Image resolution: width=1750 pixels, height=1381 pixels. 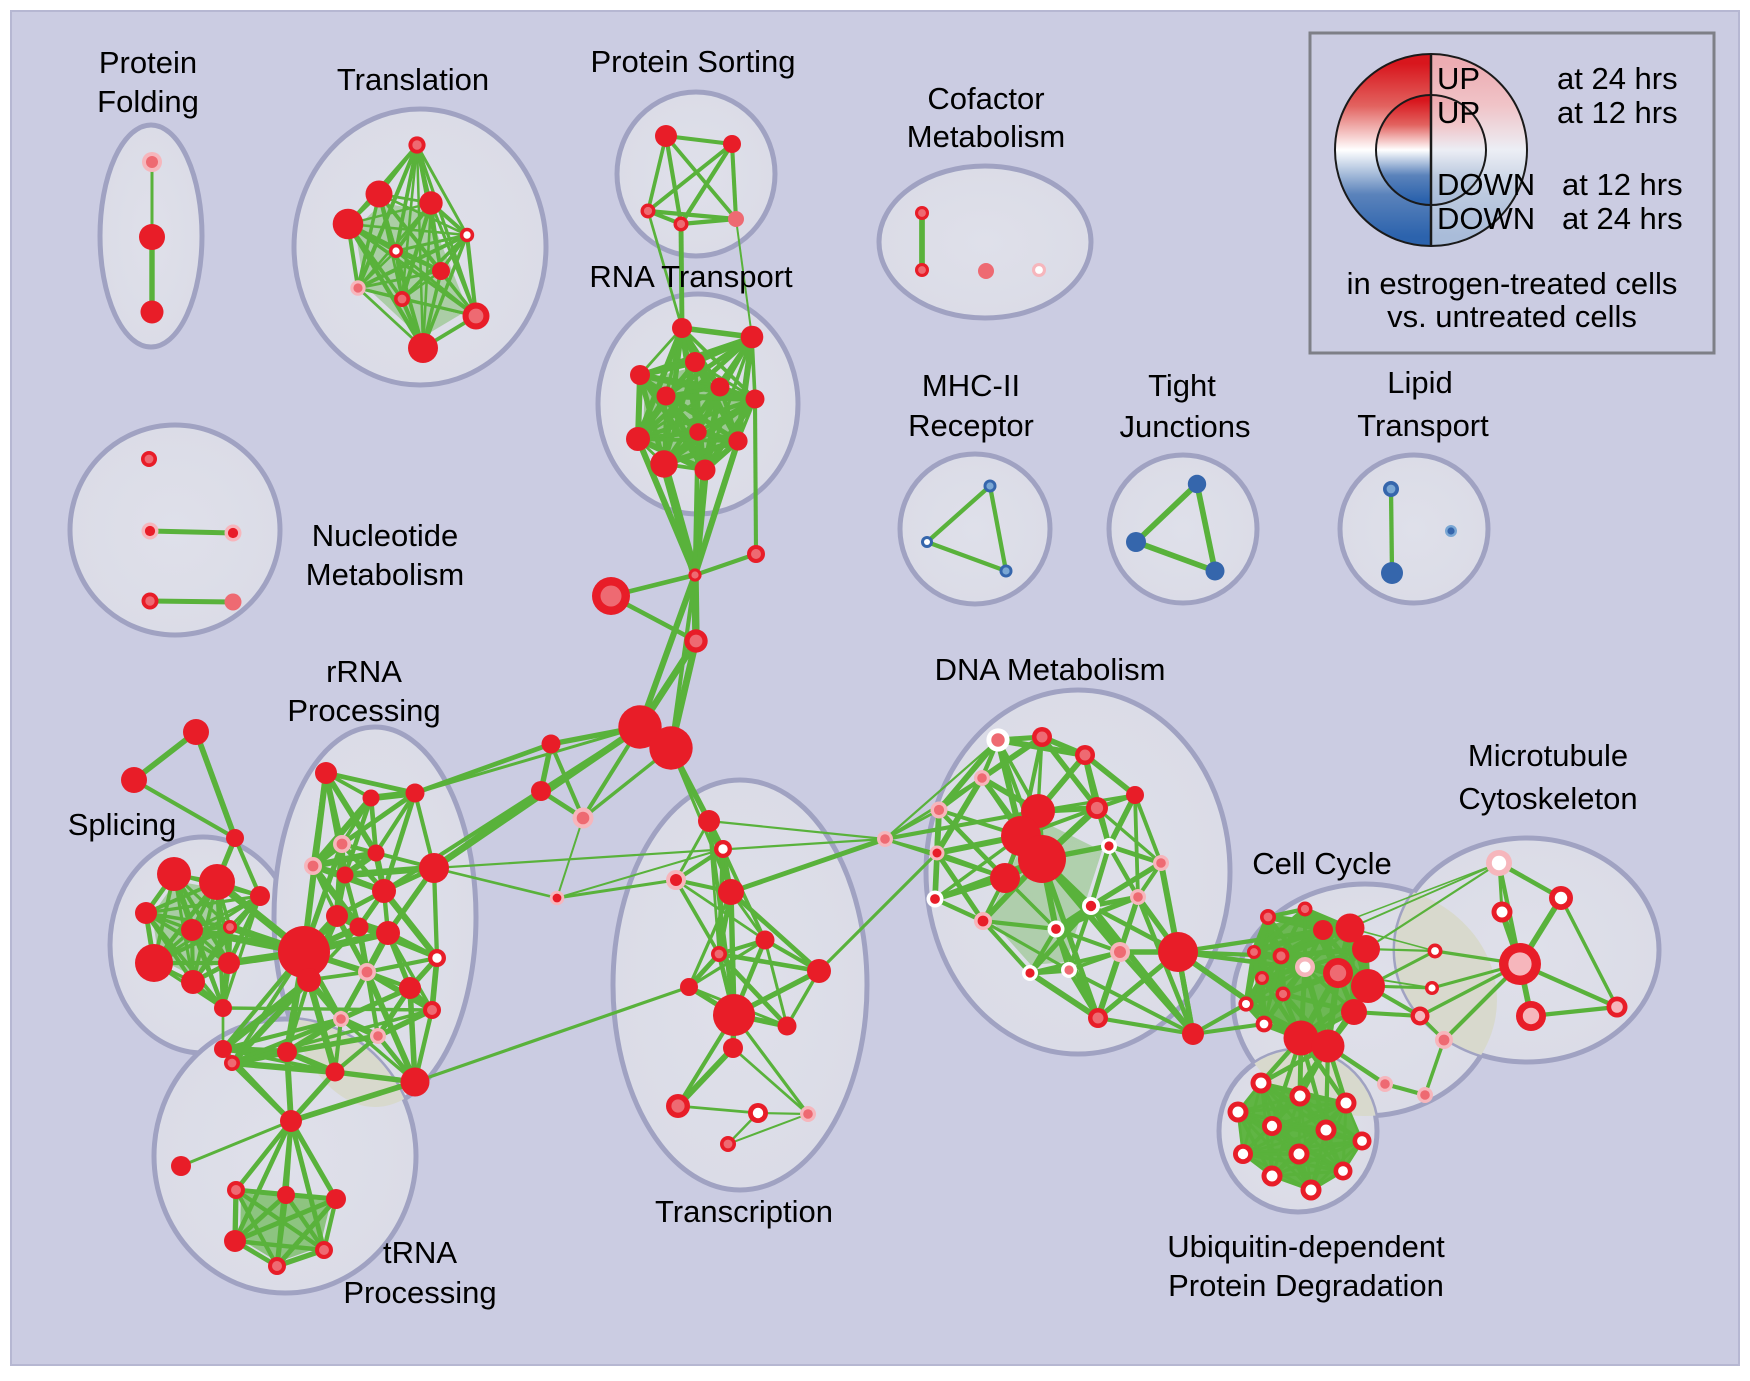 I want to click on svg-text: Cell Cycle, so click(x=1322, y=863).